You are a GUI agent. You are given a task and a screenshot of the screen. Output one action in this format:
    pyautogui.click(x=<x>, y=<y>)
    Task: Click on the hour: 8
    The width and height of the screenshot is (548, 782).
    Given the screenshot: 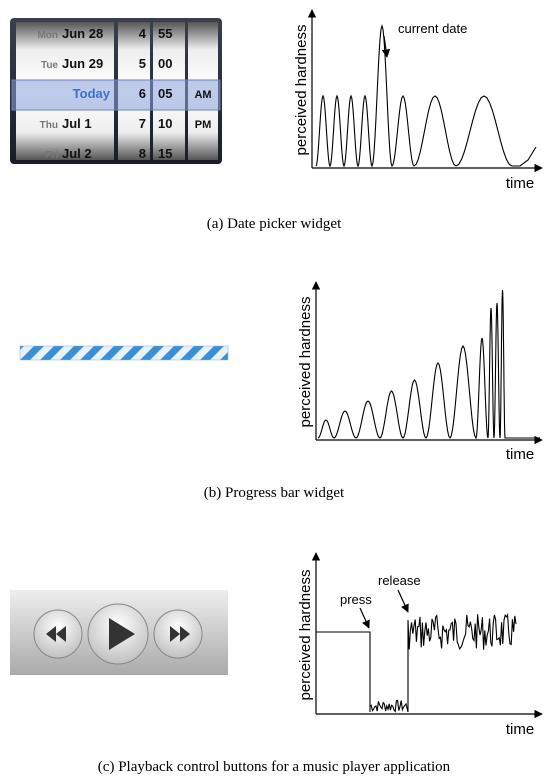 What is the action you would take?
    pyautogui.click(x=142, y=153)
    